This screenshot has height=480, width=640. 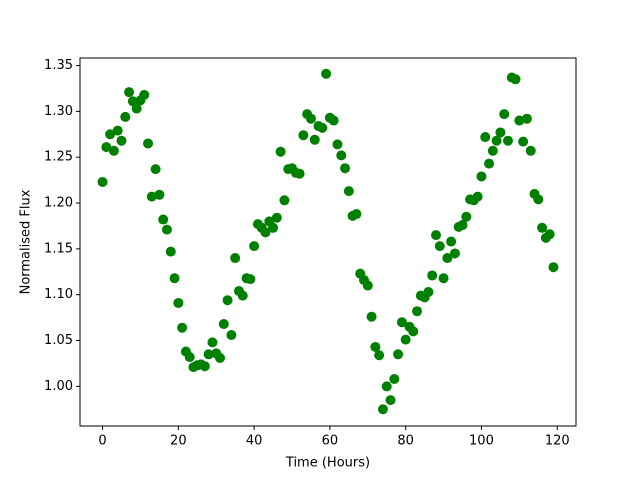 What do you see at coordinates (26, 241) in the screenshot?
I see `y-axis-label: Normalised Flux` at bounding box center [26, 241].